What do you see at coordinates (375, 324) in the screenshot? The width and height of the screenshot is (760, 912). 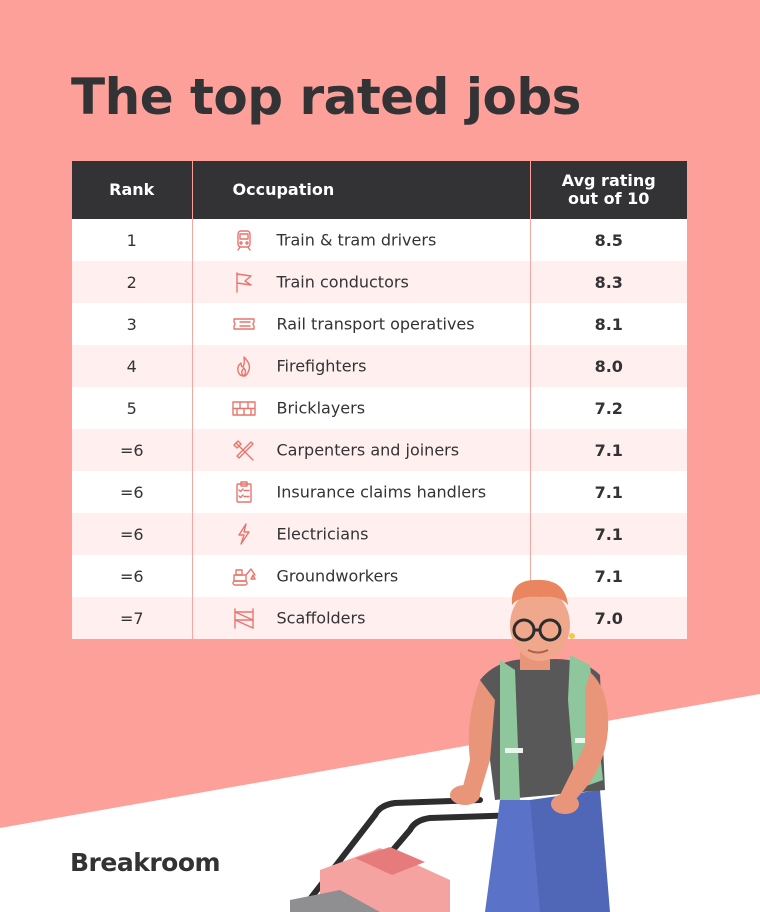 I see `occupation-label: Rail transport operatives` at bounding box center [375, 324].